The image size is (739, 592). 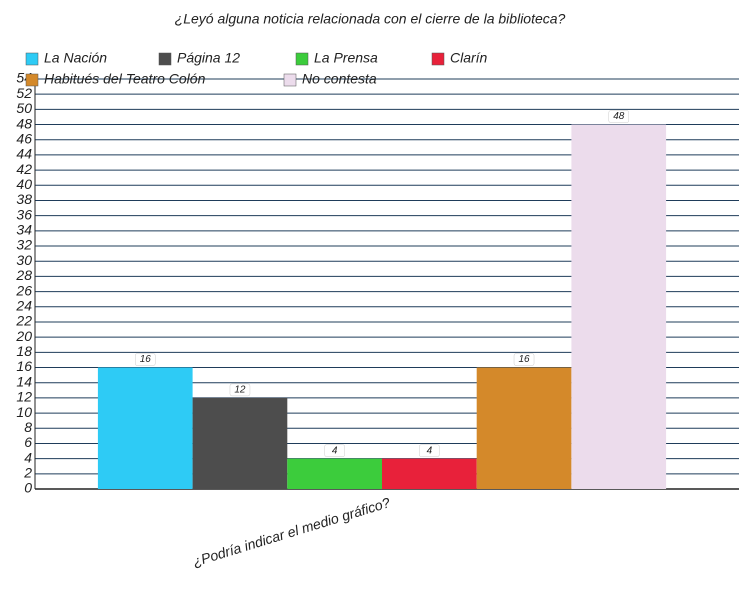 What do you see at coordinates (28, 427) in the screenshot?
I see `y-tick-label: 8` at bounding box center [28, 427].